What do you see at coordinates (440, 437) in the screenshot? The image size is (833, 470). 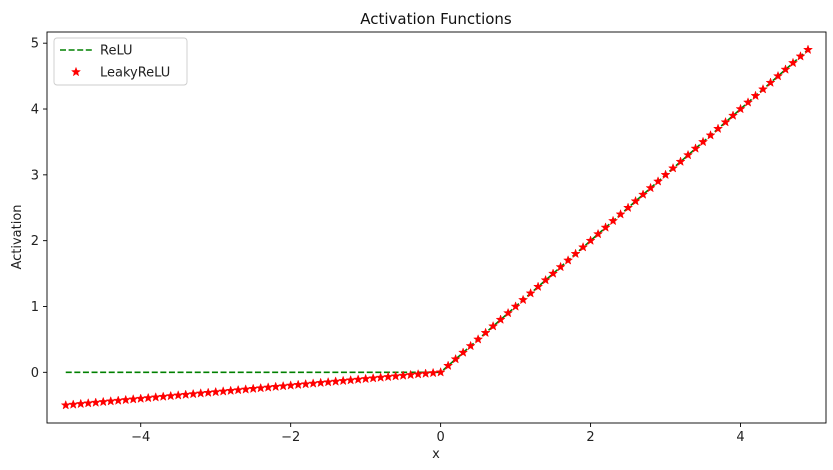 I see `x-tick-label: 0` at bounding box center [440, 437].